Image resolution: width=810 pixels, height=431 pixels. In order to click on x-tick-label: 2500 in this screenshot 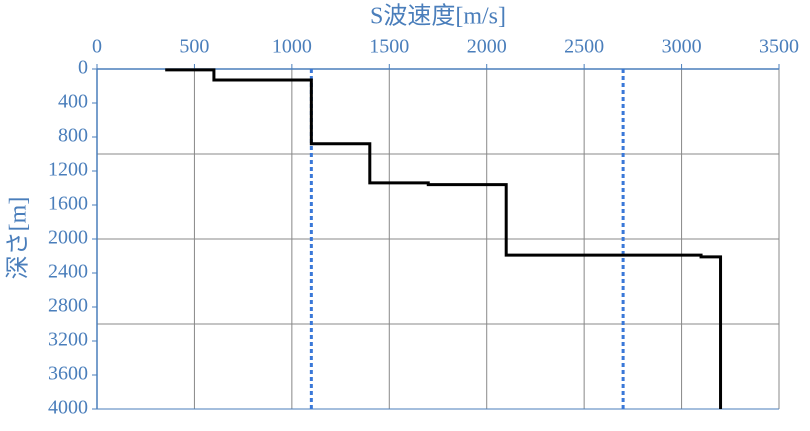, I will do `click(584, 47)`.